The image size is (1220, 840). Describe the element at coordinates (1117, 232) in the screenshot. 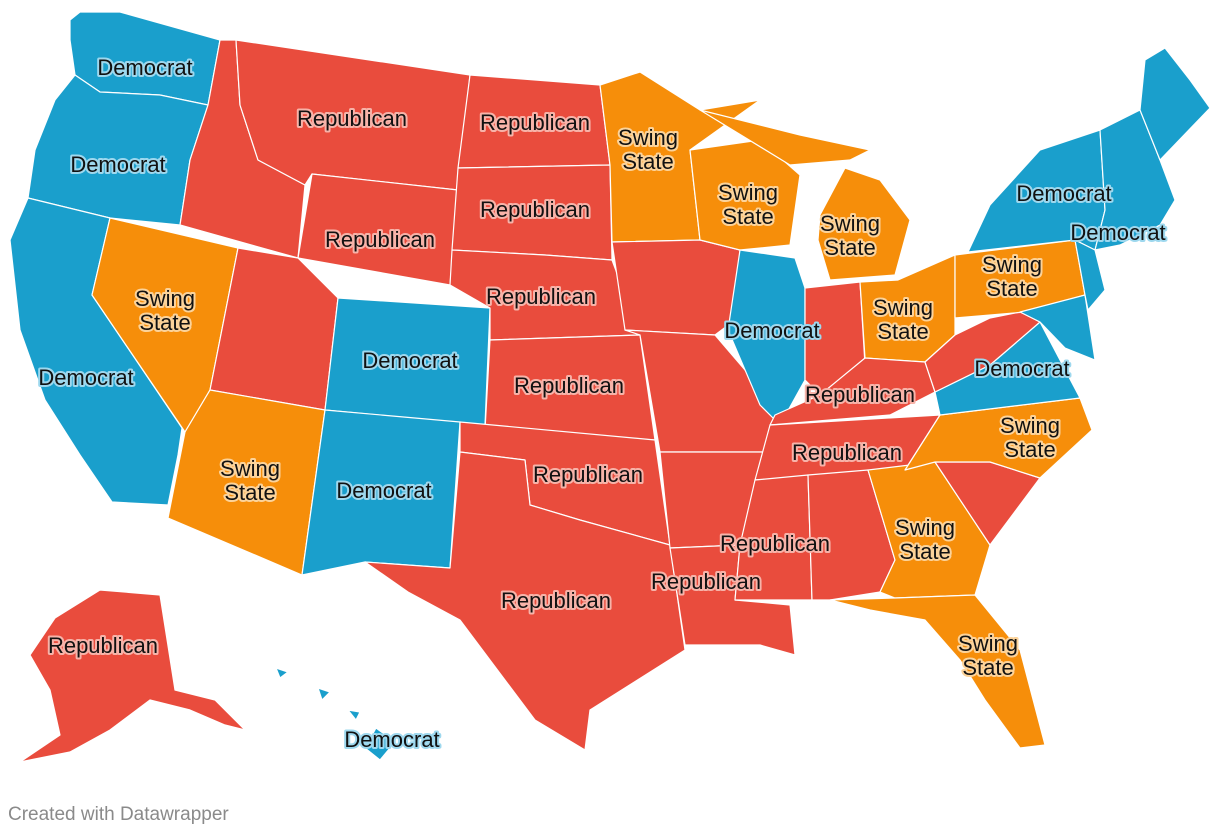

I see `label-new-england: Democrat` at that location.